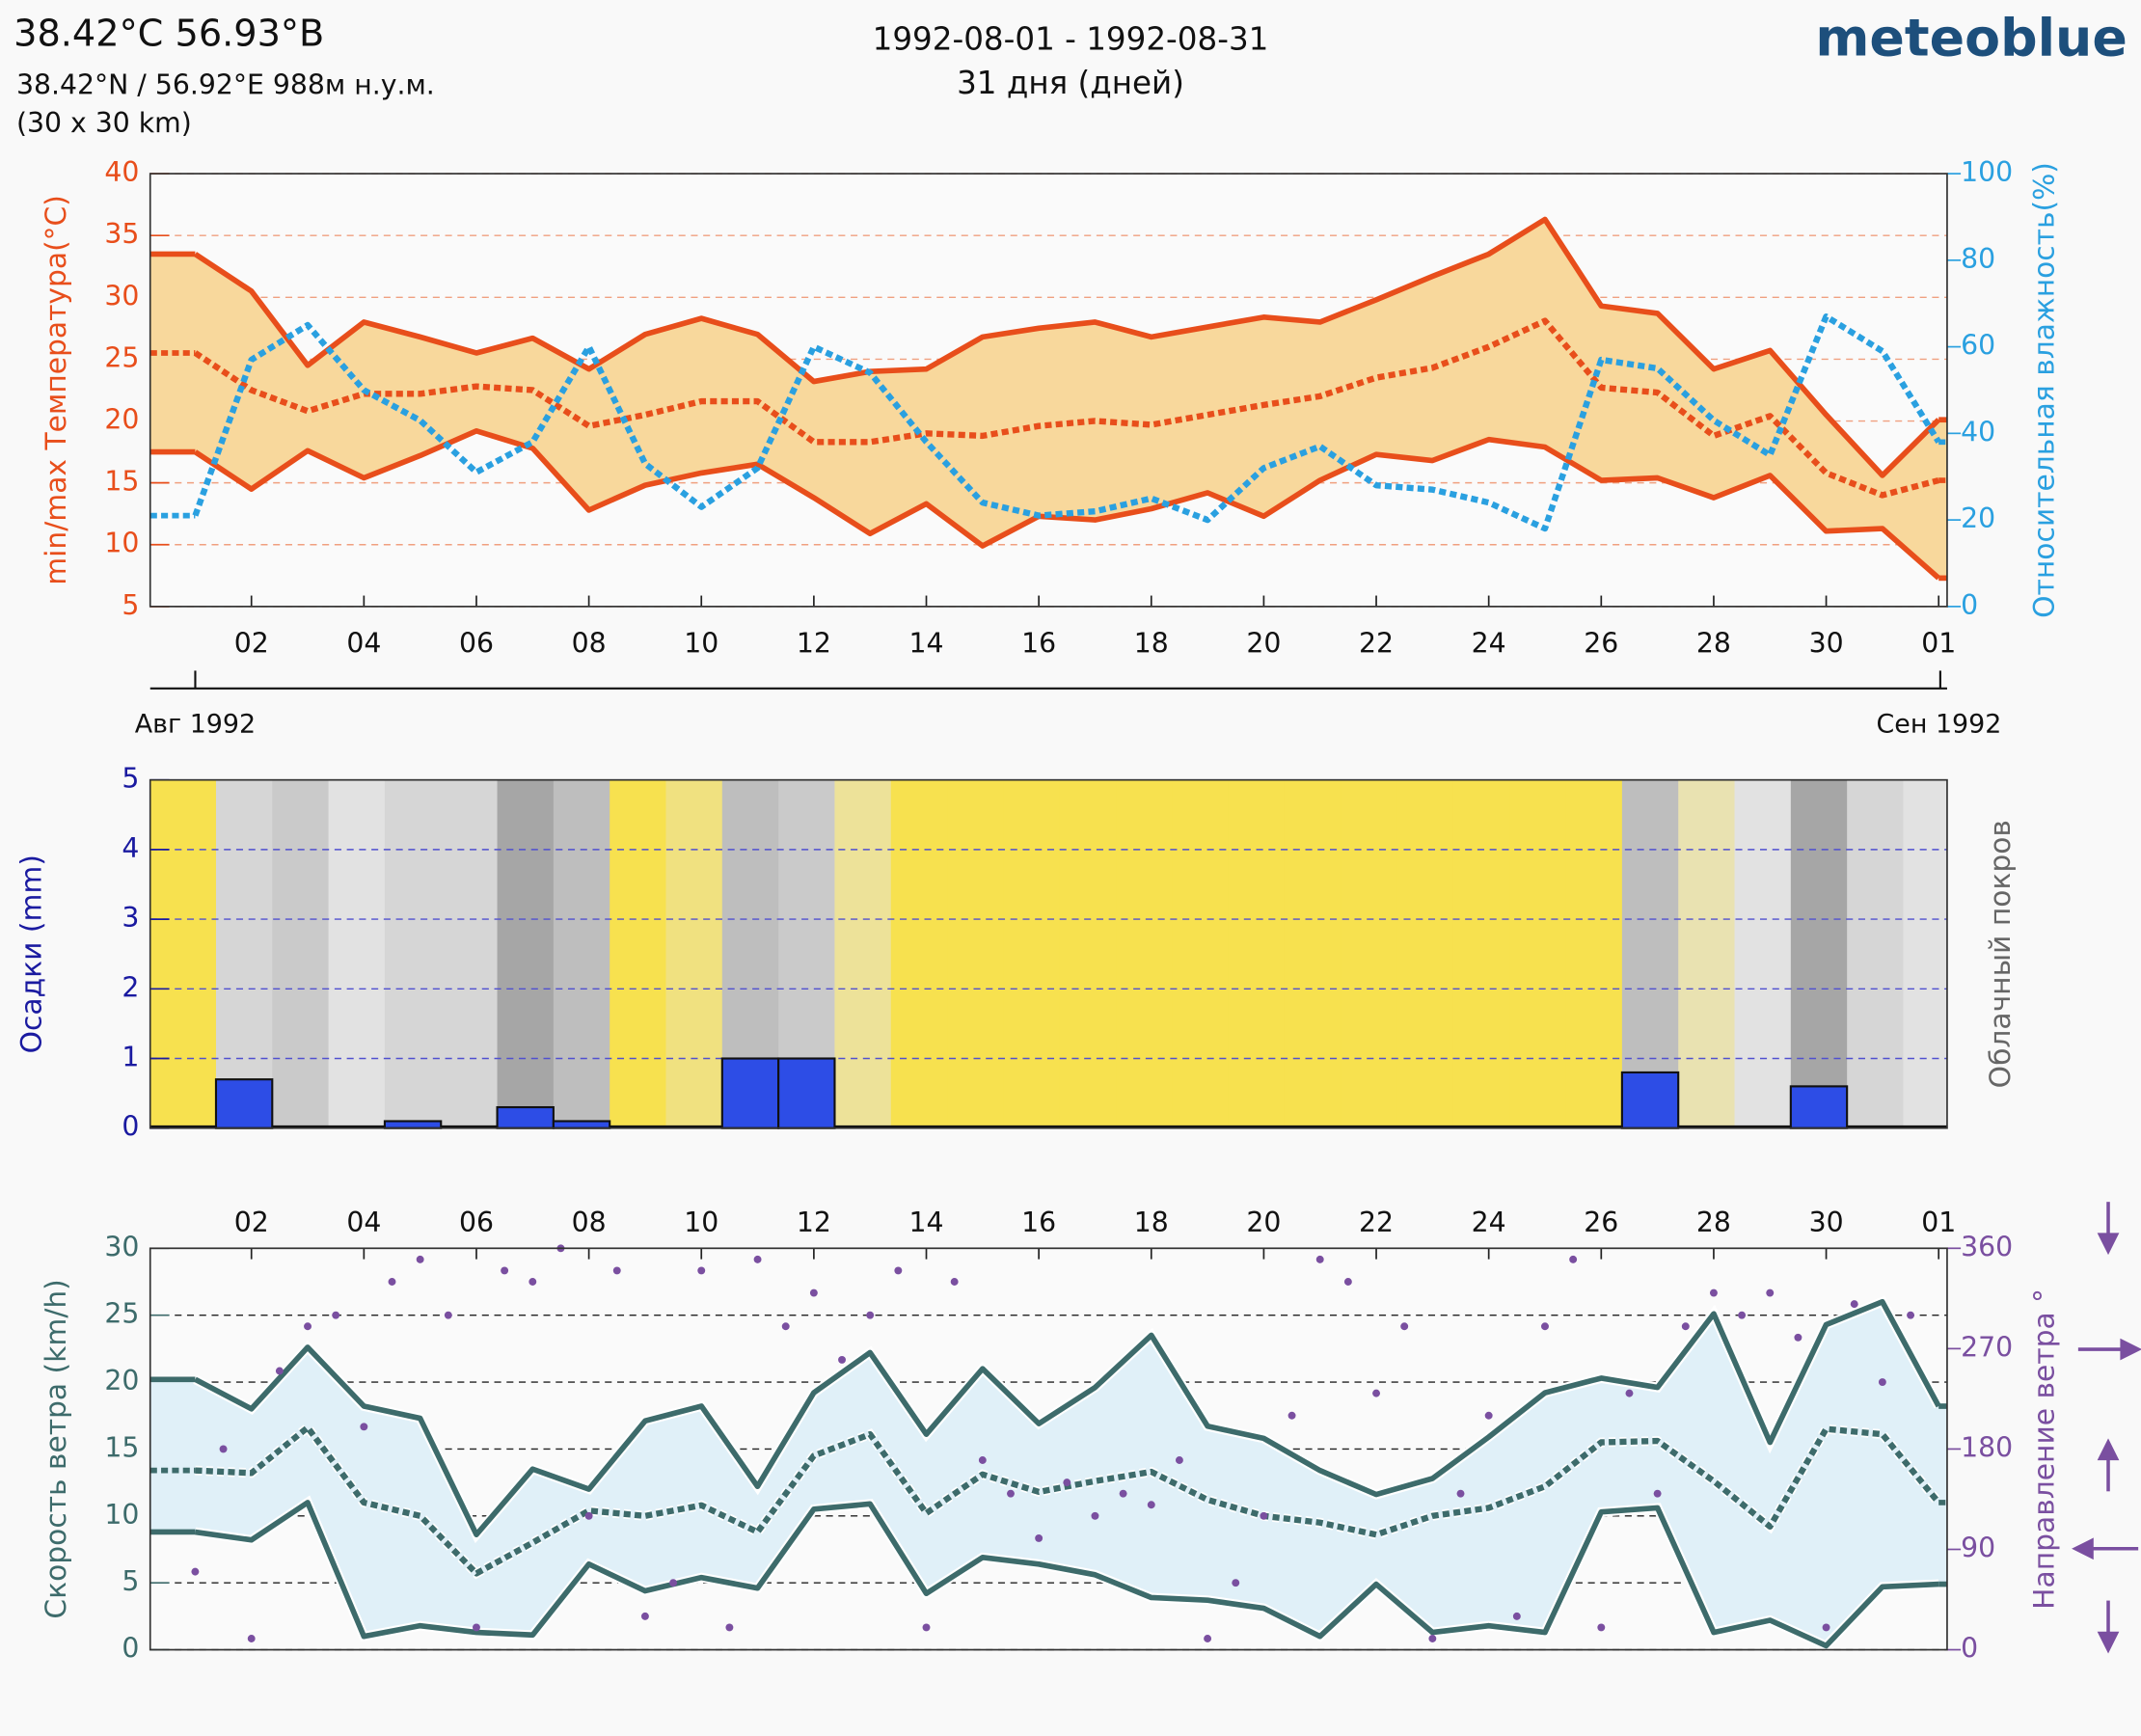  What do you see at coordinates (1071, 39) in the screenshot?
I see `period: 1992-08-01 - 1992-08-31` at bounding box center [1071, 39].